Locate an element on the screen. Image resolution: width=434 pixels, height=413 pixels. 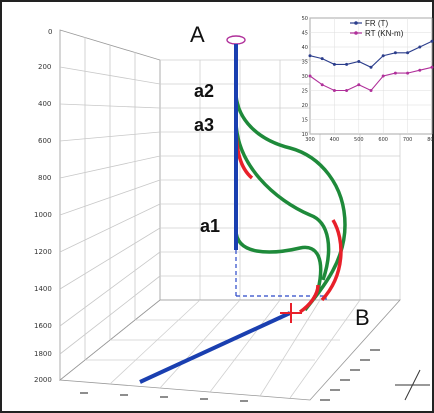
inset-series is located at coordinates (371, 65).